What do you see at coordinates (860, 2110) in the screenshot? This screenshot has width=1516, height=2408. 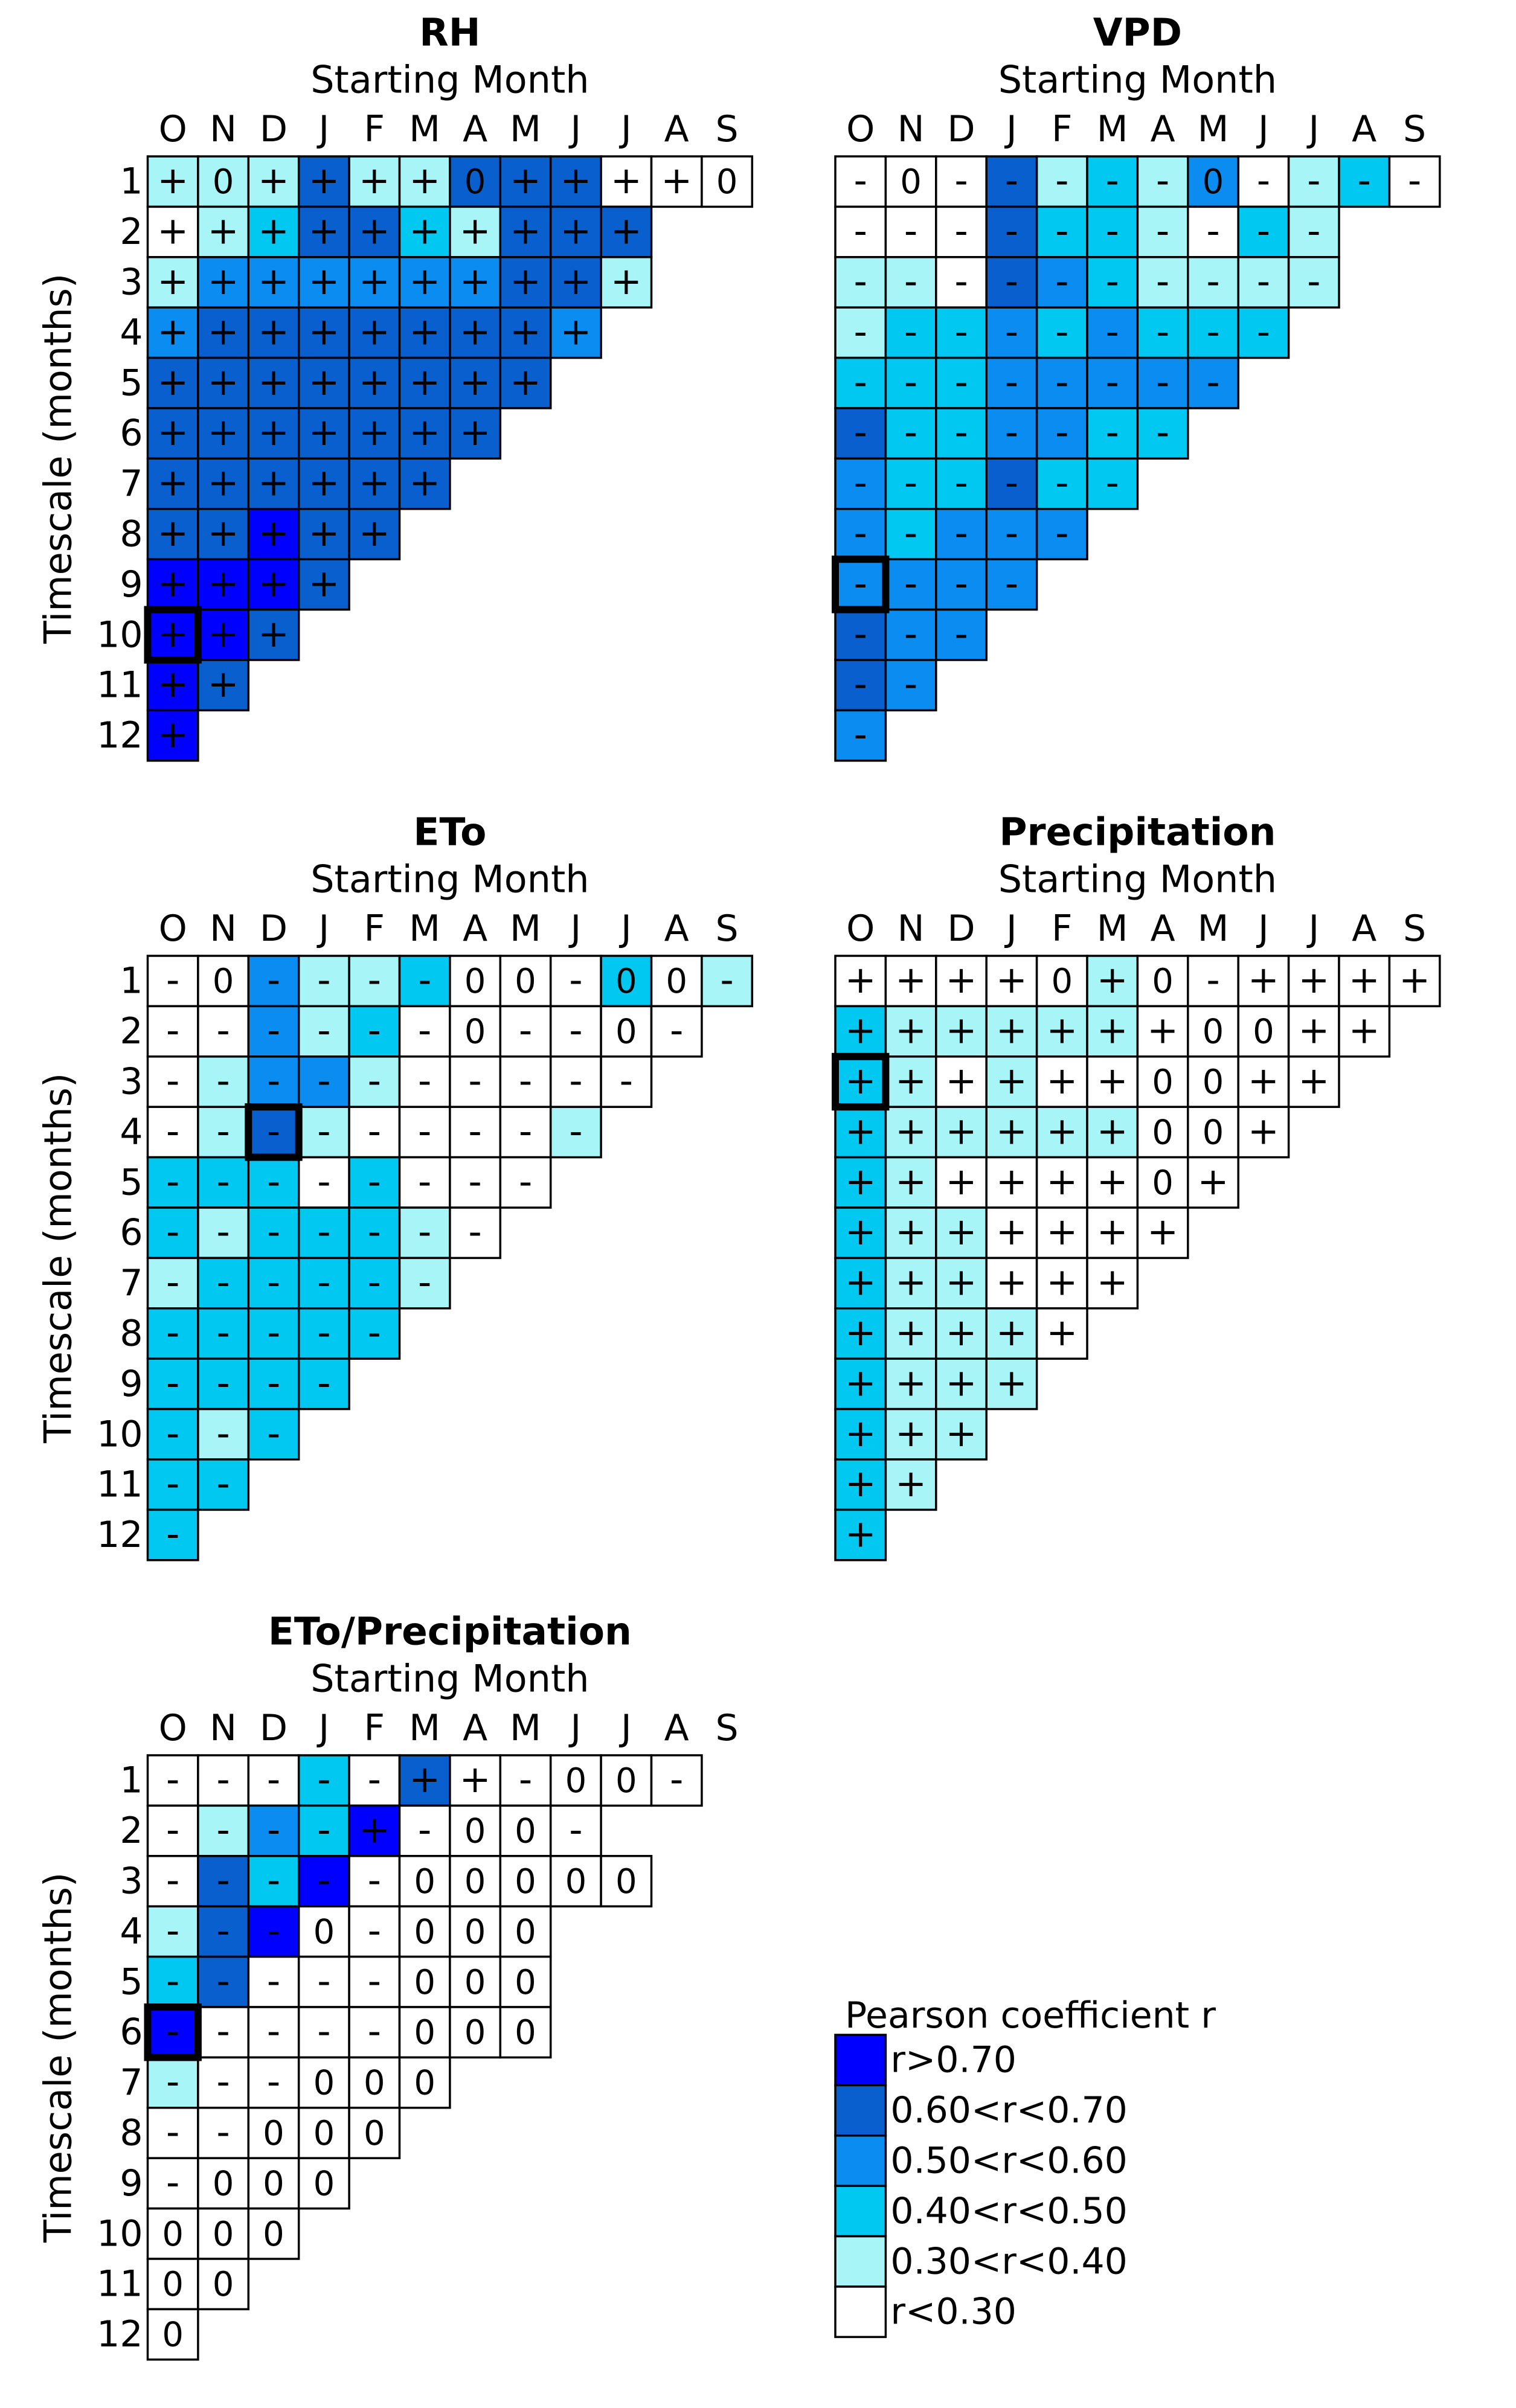 I see `legend-swatch` at bounding box center [860, 2110].